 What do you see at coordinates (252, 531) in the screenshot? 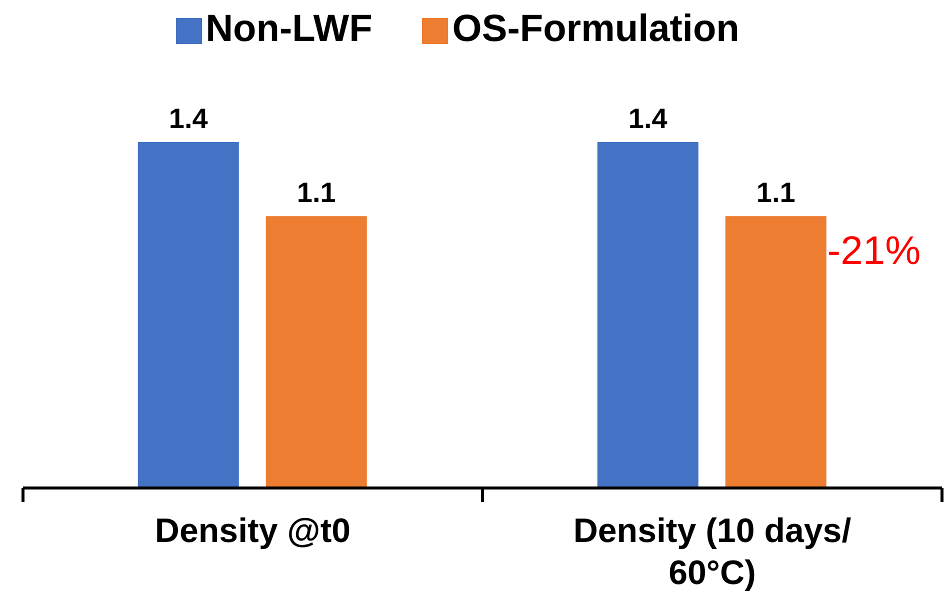
I see `x-tick-label: Density @t0` at bounding box center [252, 531].